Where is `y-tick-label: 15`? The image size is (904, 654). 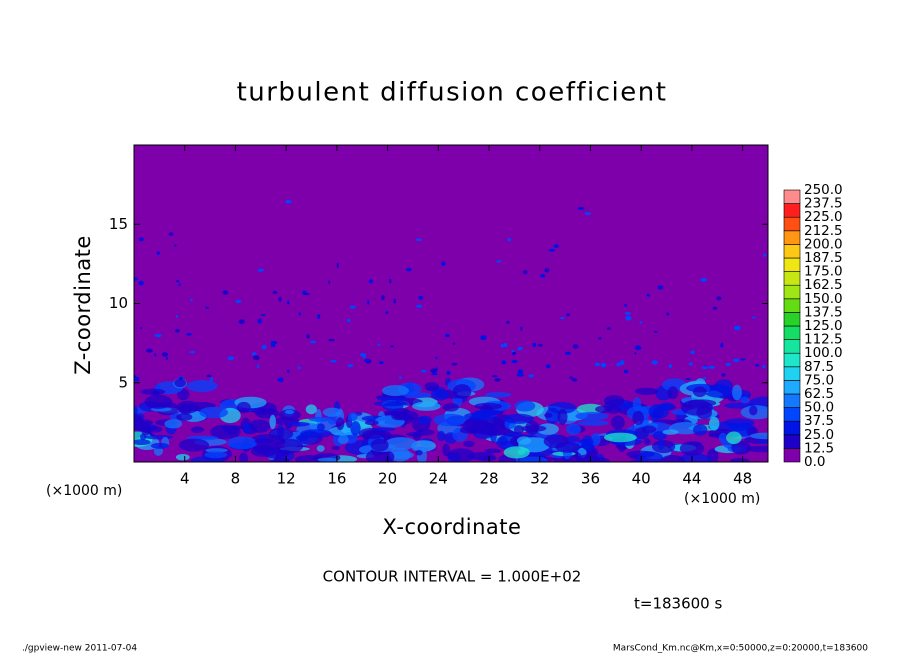 y-tick-label: 15 is located at coordinates (118, 224).